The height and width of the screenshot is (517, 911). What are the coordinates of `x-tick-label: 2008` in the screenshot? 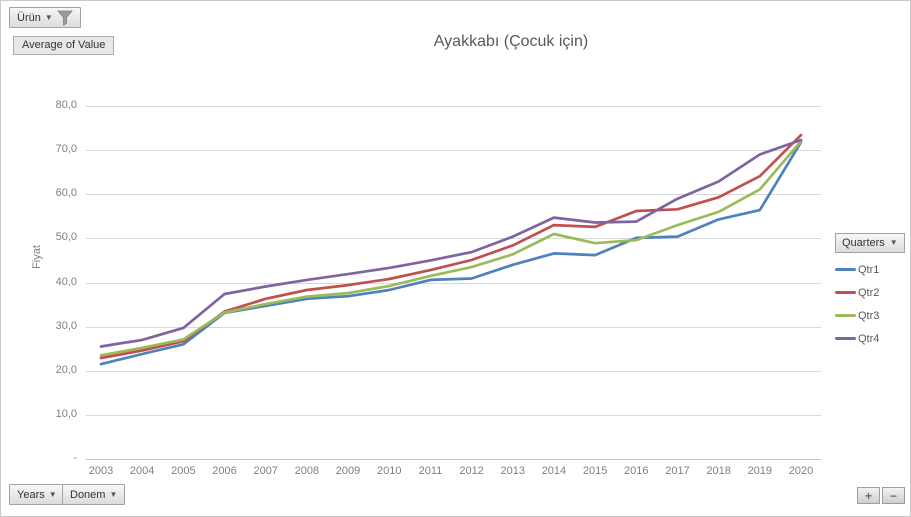 It's located at (307, 471).